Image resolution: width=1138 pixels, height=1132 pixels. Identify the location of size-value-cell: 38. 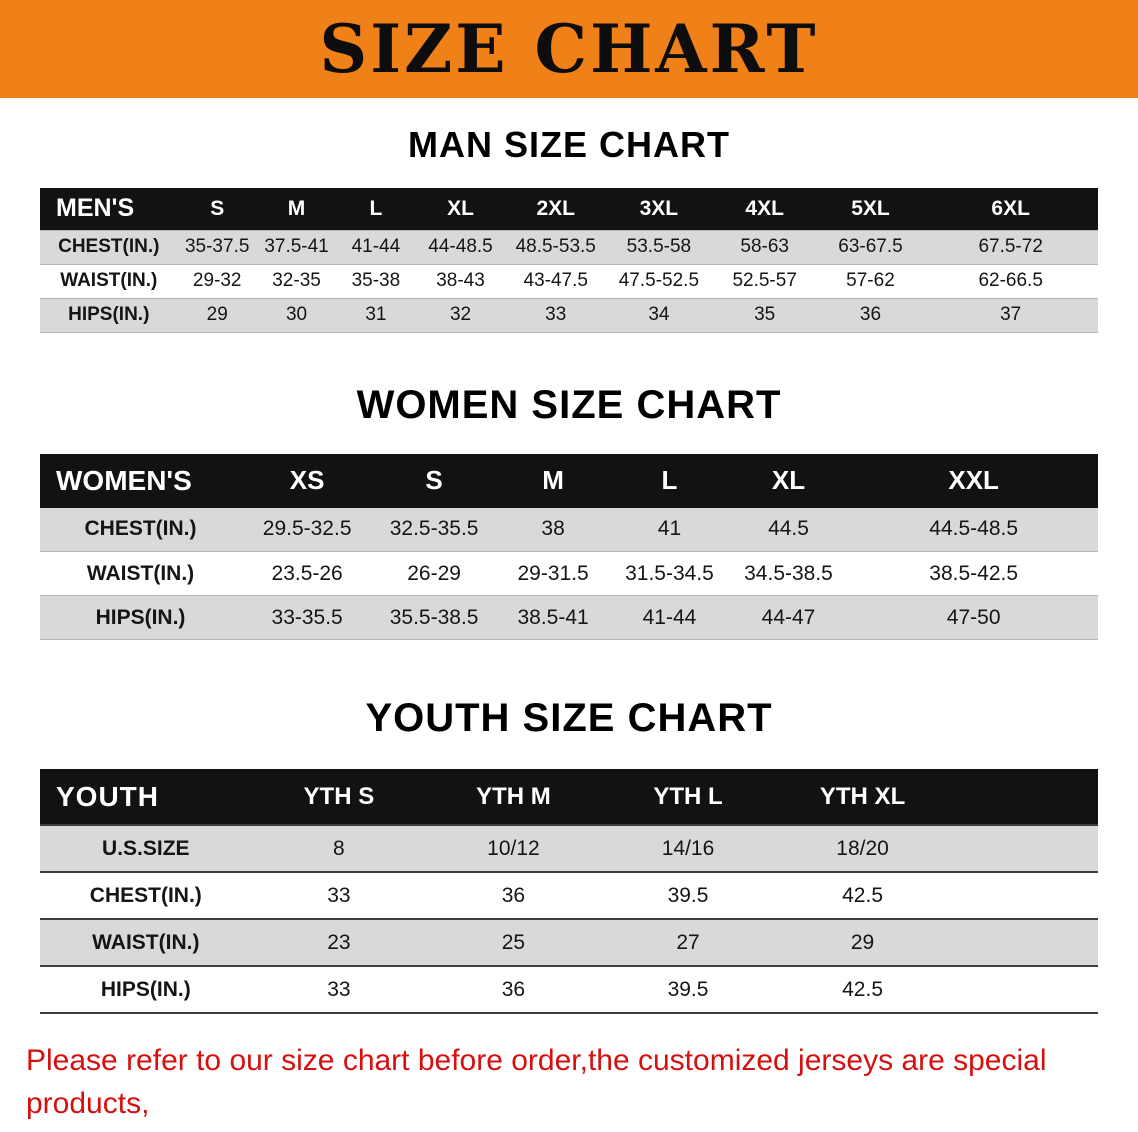
(553, 529).